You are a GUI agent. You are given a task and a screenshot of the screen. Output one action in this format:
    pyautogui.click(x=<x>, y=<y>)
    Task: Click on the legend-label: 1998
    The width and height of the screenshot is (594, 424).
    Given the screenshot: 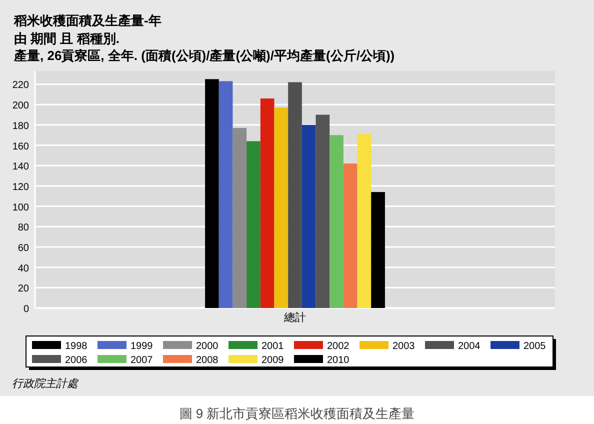 What is the action you would take?
    pyautogui.click(x=76, y=346)
    